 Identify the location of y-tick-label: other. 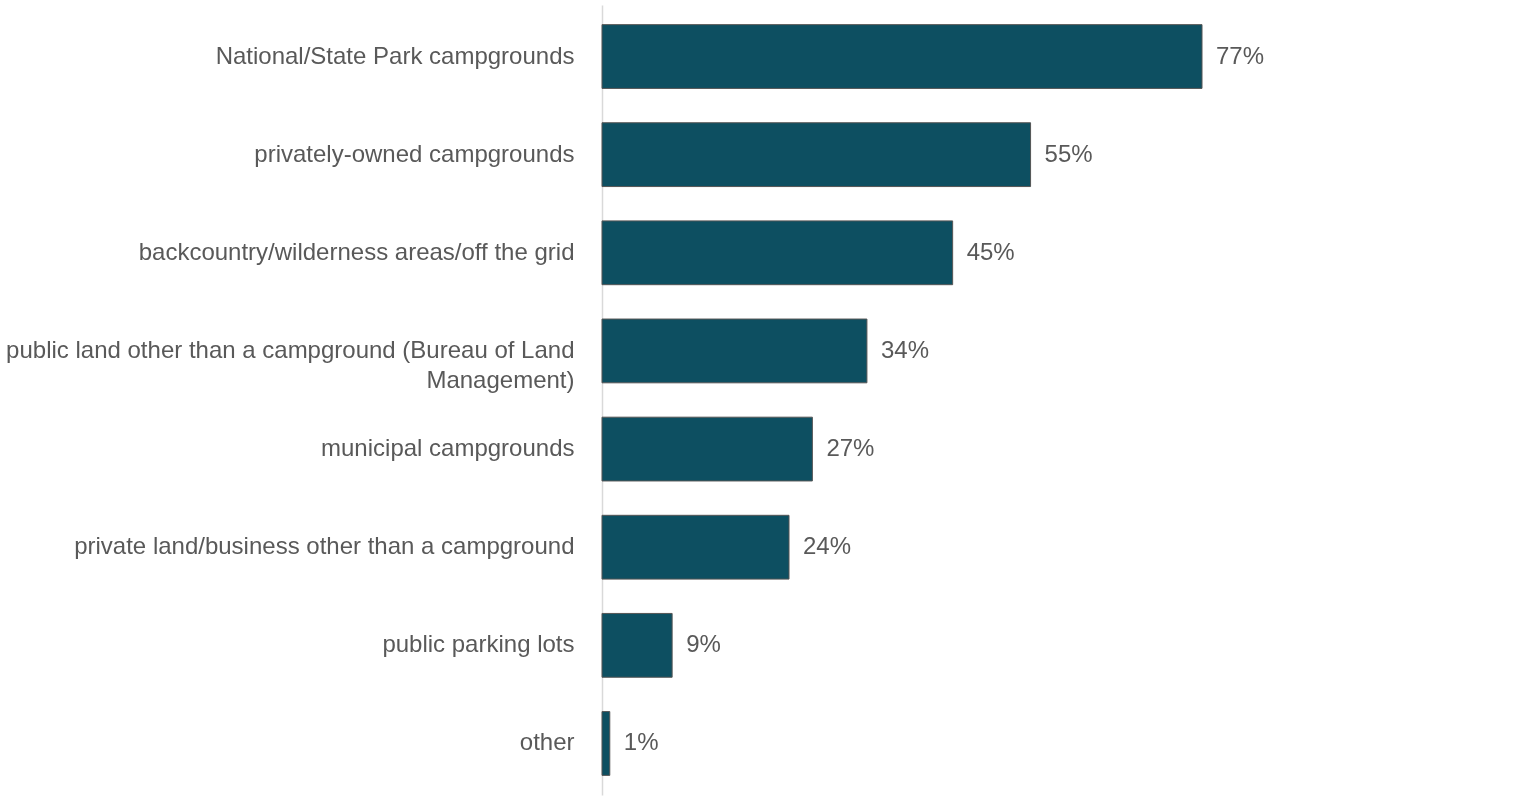
(547, 742).